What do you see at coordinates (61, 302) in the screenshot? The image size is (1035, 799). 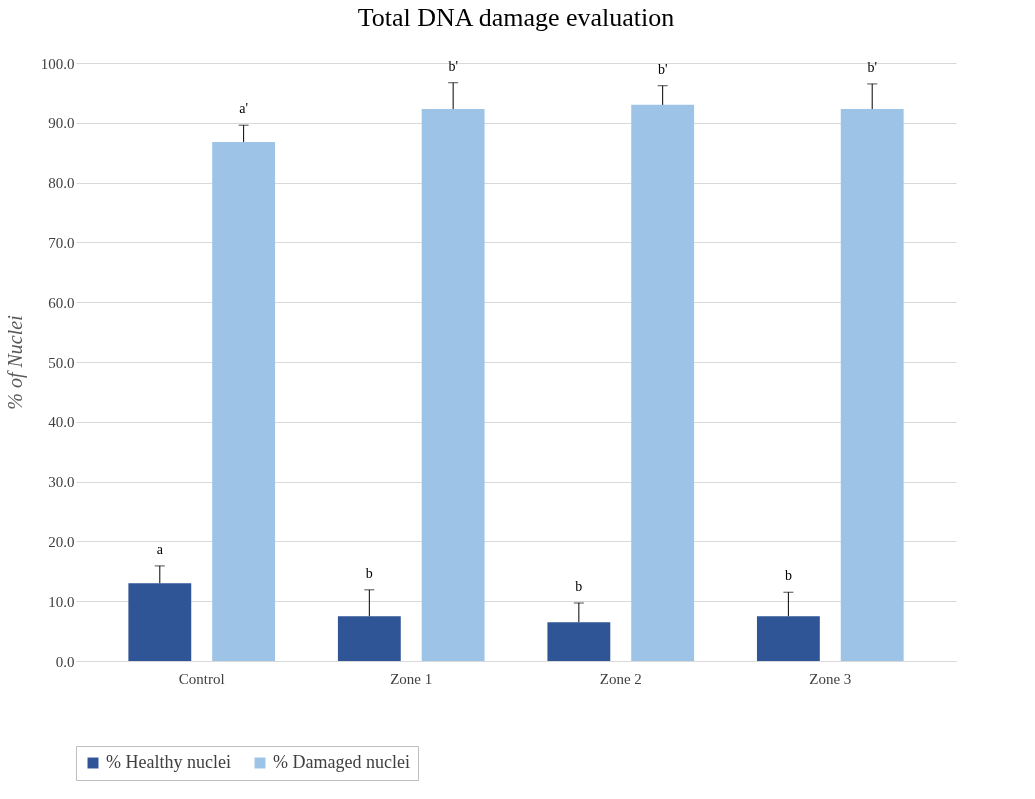 I see `y-tick-label: 60.0` at bounding box center [61, 302].